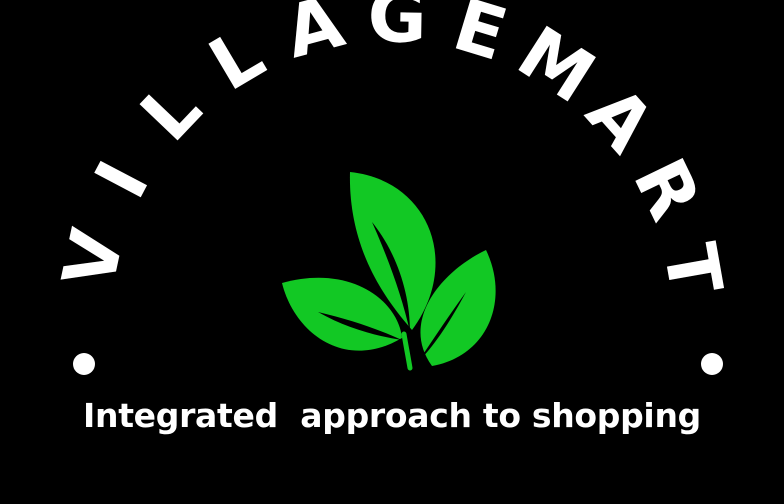 The height and width of the screenshot is (504, 784). I want to click on brand-letter-4: L, so click(236, 59).